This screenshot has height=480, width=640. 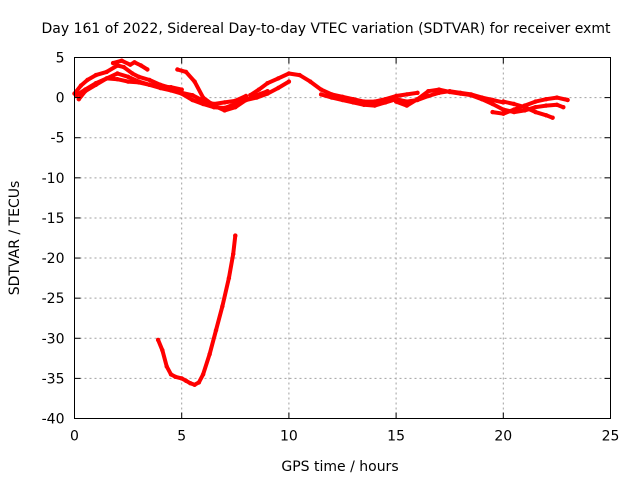 What do you see at coordinates (53, 219) in the screenshot?
I see `y-tick-label: -15` at bounding box center [53, 219].